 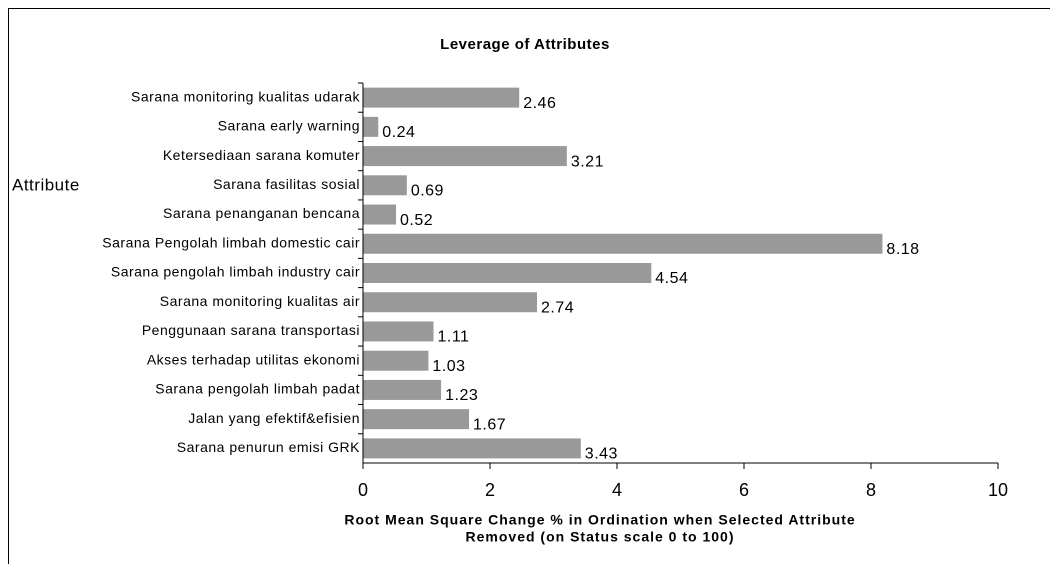 I want to click on y-tick-label: Jalan yang efektif&efisien, so click(x=274, y=418).